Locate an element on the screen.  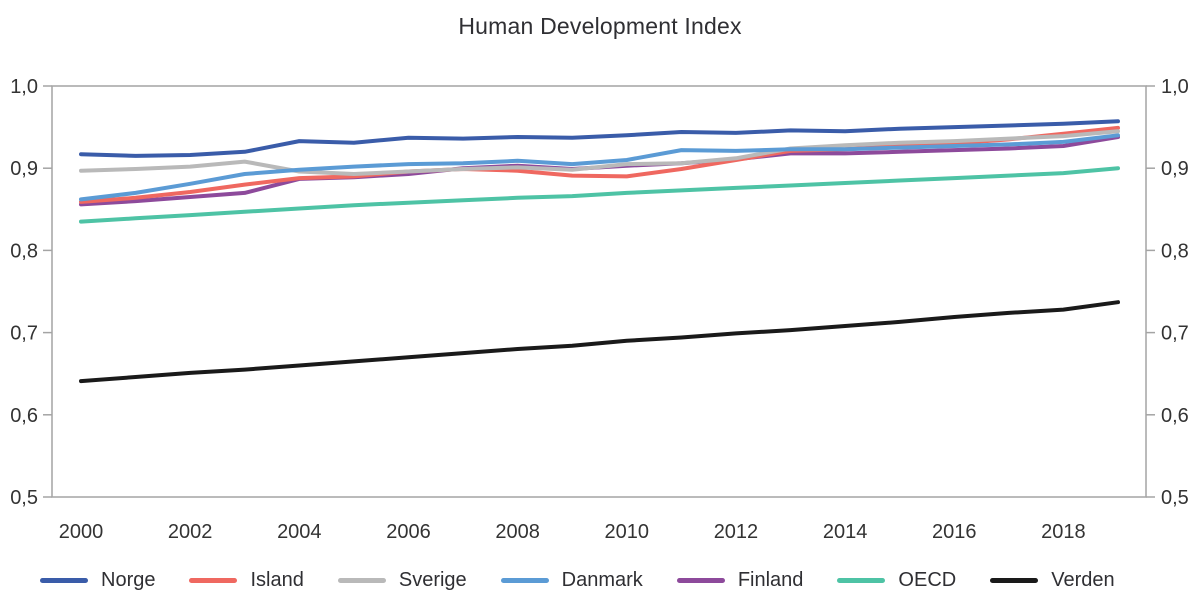
x-axis-label: 2010 is located at coordinates (627, 532).